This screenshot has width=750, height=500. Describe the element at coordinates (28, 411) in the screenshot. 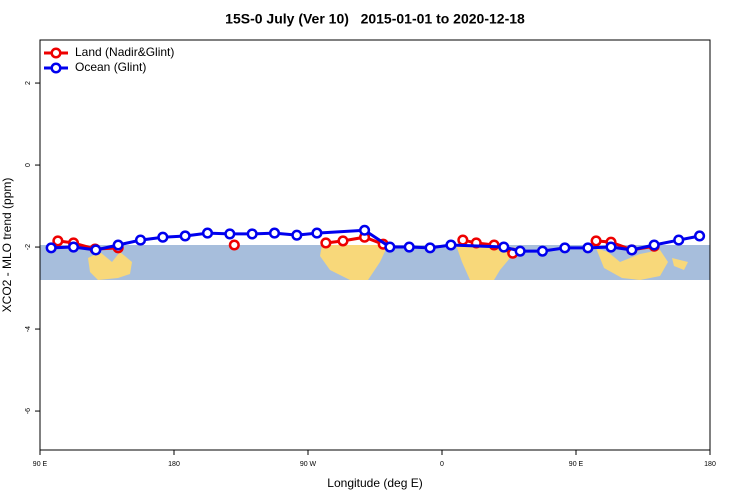

I see `y-tick-label: -6` at that location.